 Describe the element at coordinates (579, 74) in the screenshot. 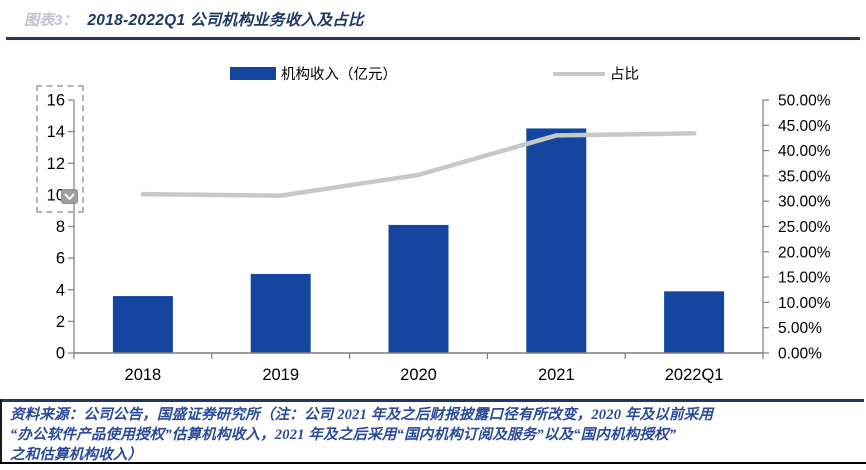

I see `line-legend-swatch` at that location.